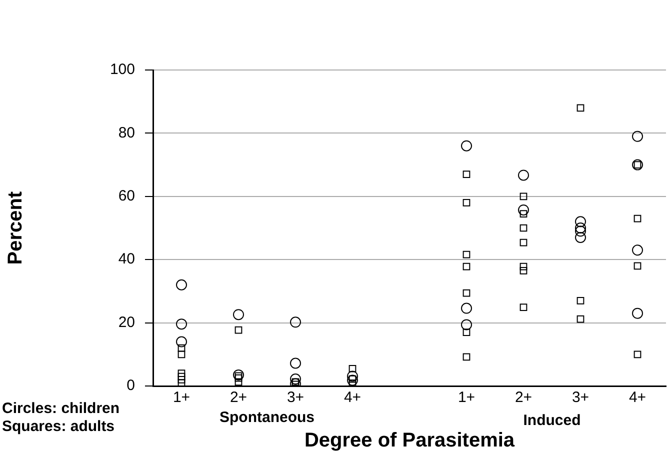 Image resolution: width=672 pixels, height=457 pixels. What do you see at coordinates (267, 417) in the screenshot?
I see `text: Spontaneous` at bounding box center [267, 417].